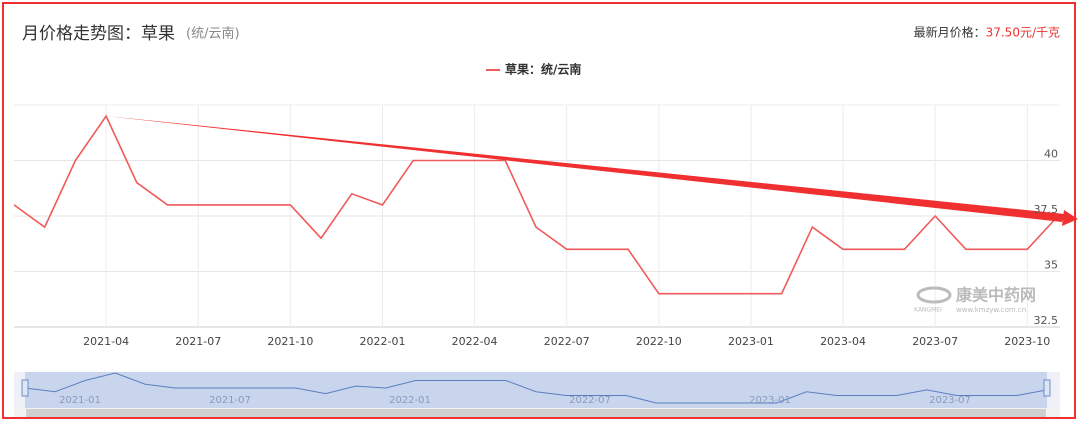 This screenshot has width=1080, height=428. Describe the element at coordinates (1027, 341) in the screenshot. I see `x-tick-label: 2023-10` at that location.